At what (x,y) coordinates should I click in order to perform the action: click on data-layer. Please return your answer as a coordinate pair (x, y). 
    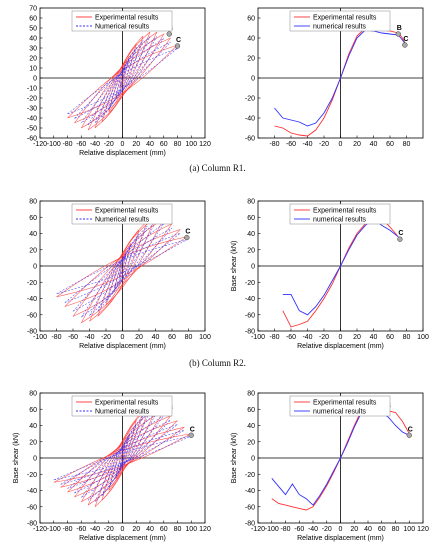
    Looking at the image, I should click on (340, 82).